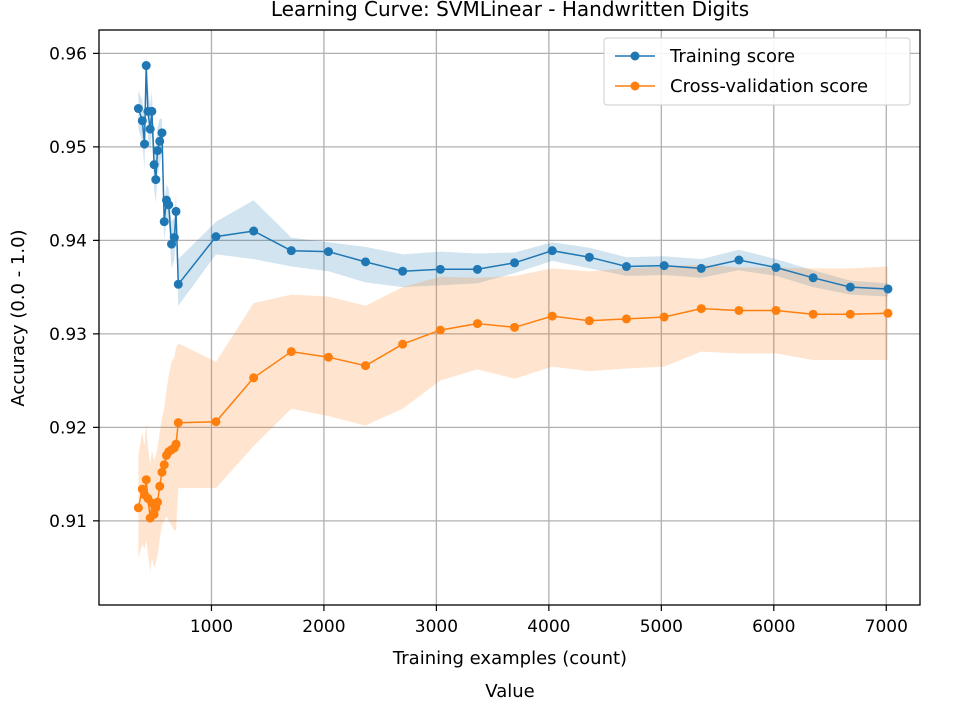  Describe the element at coordinates (68, 241) in the screenshot. I see `y-tick-label: 0.94` at that location.